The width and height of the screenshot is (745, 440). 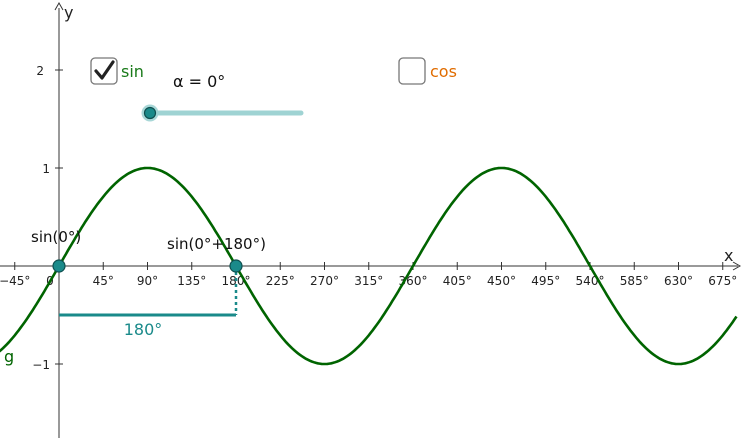 I want to click on y-tick-label: 2, so click(x=40, y=71).